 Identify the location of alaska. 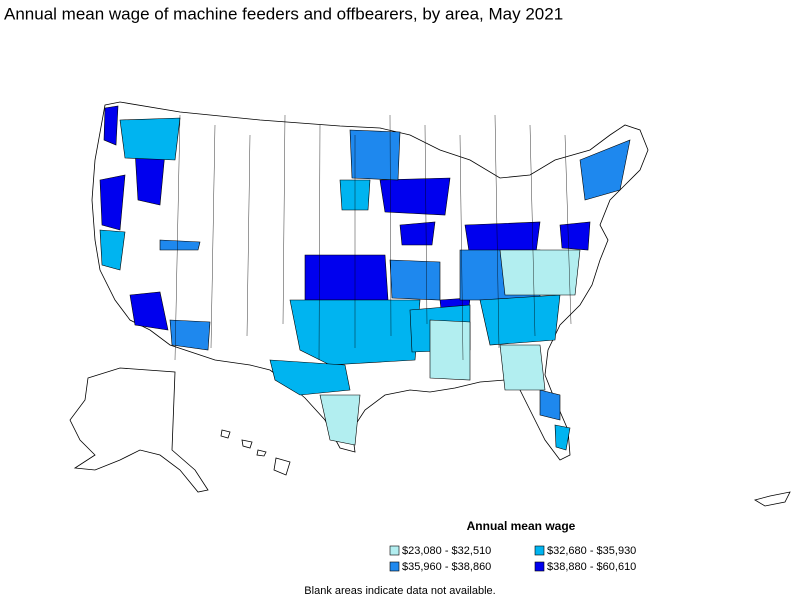
(139, 430).